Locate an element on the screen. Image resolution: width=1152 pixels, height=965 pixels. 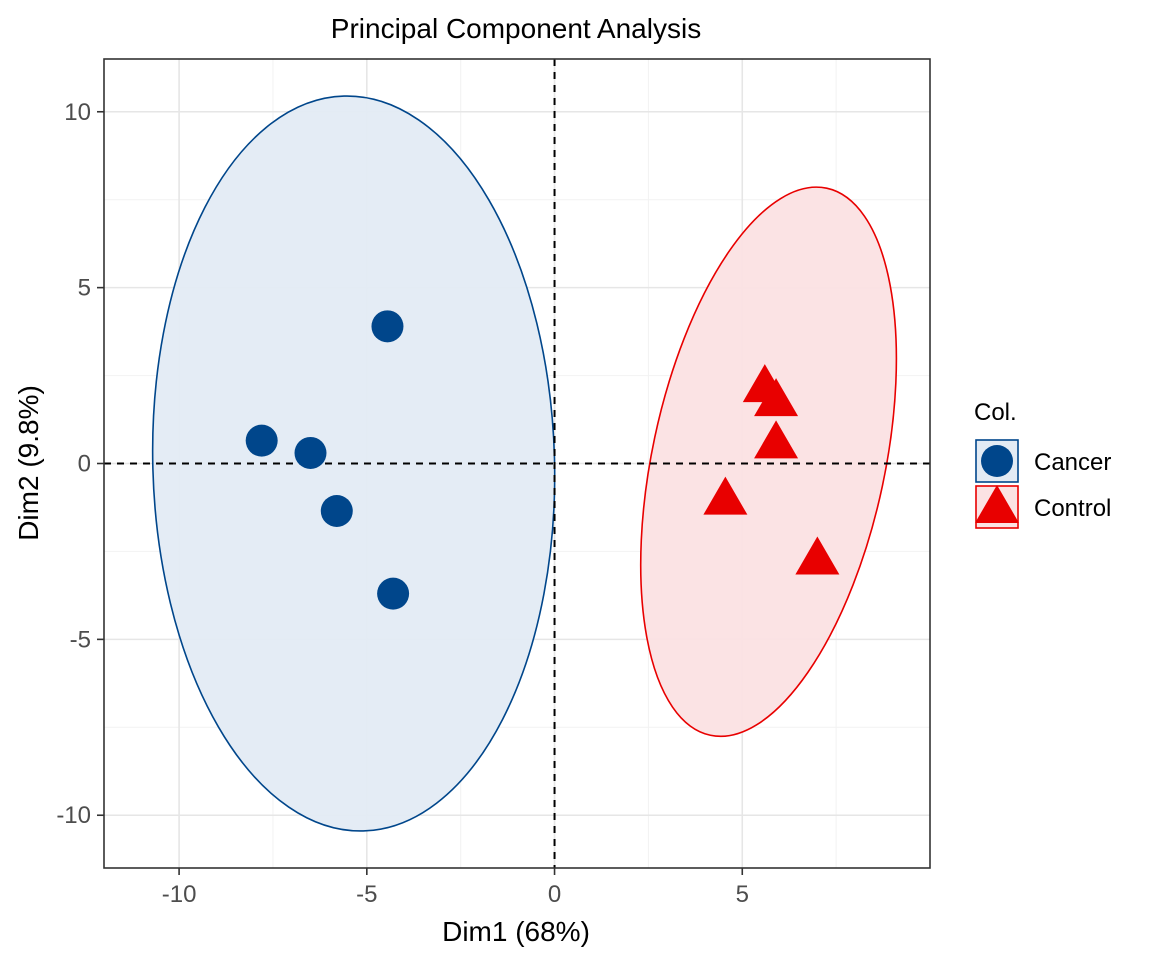
legend-key-control is located at coordinates (997, 507).